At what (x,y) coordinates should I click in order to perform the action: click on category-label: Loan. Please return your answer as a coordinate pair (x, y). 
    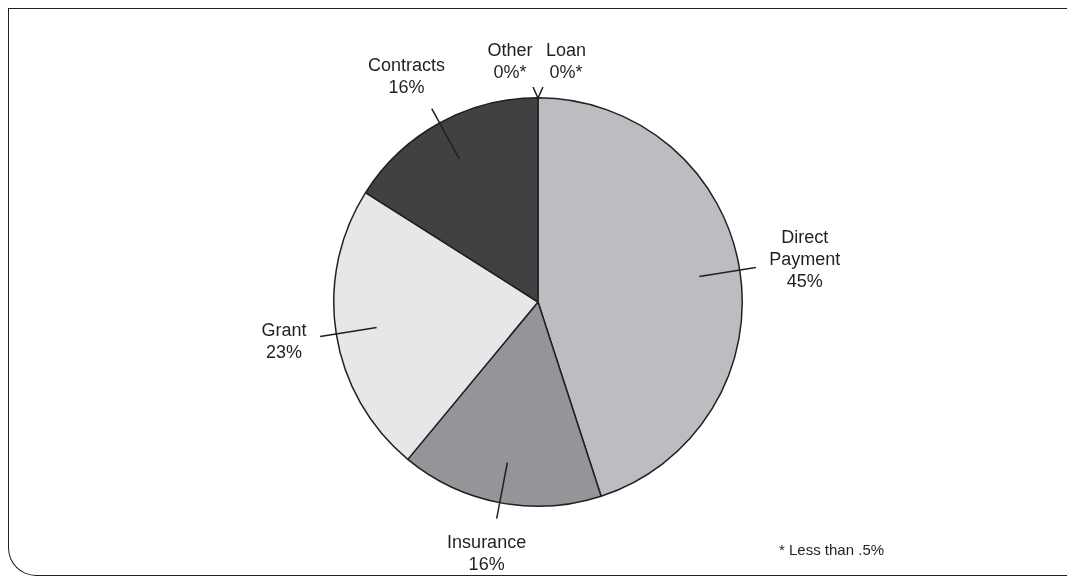
    Looking at the image, I should click on (566, 49).